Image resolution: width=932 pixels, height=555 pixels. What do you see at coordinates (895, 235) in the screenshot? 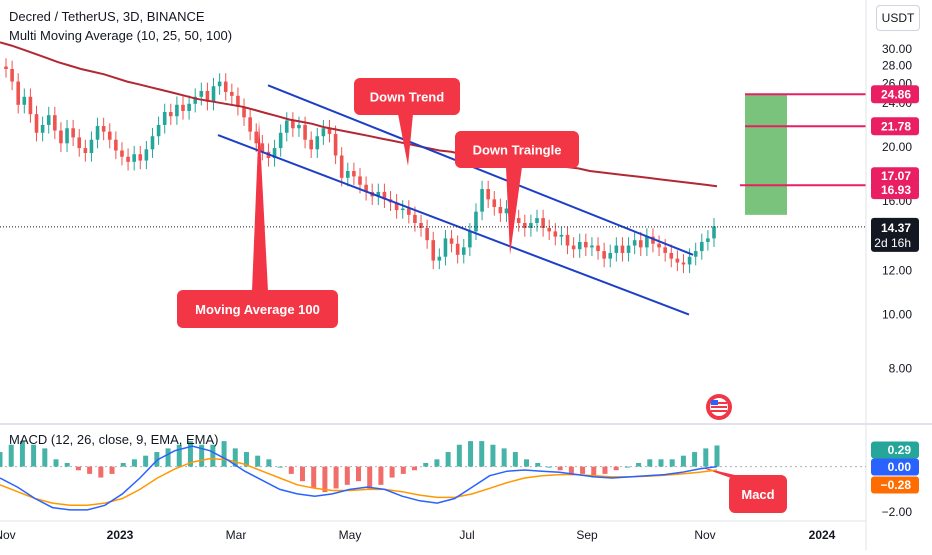
I see `last-price-tag: 14.372d 16h` at bounding box center [895, 235].